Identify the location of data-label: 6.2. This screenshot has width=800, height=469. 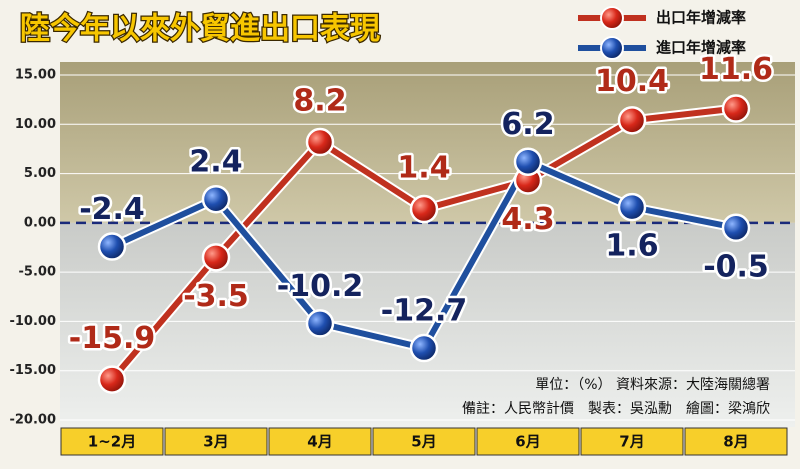
(527, 124).